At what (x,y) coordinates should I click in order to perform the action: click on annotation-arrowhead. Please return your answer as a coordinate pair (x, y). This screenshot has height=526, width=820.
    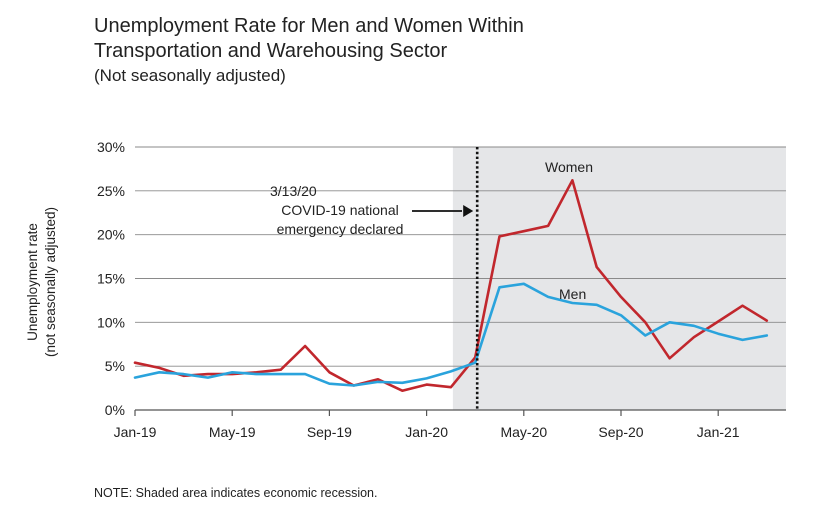
    Looking at the image, I should click on (468, 211).